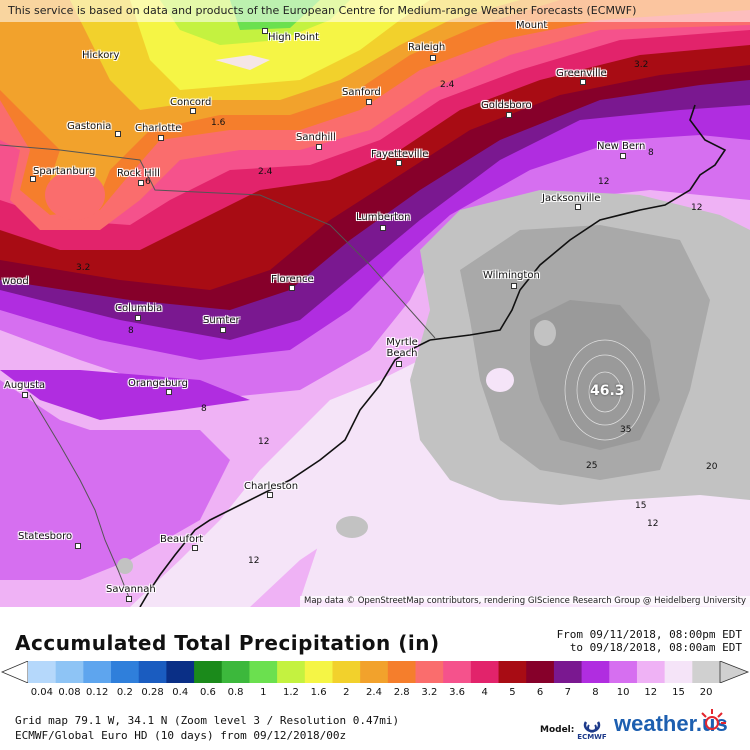  What do you see at coordinates (626, 430) in the screenshot?
I see `contour-label: 35` at bounding box center [626, 430].